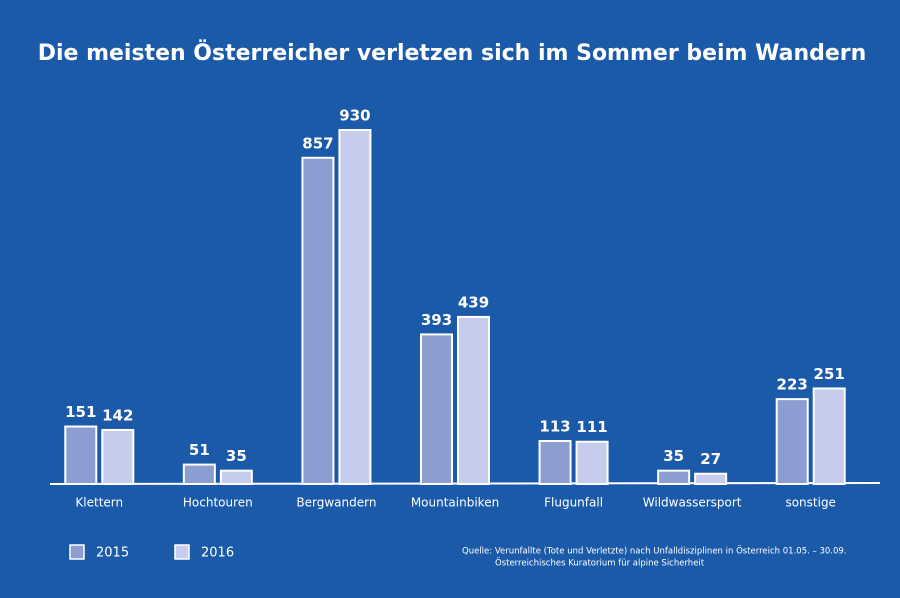 This screenshot has width=900, height=598. Describe the element at coordinates (554, 426) in the screenshot. I see `value-label: 113` at that location.